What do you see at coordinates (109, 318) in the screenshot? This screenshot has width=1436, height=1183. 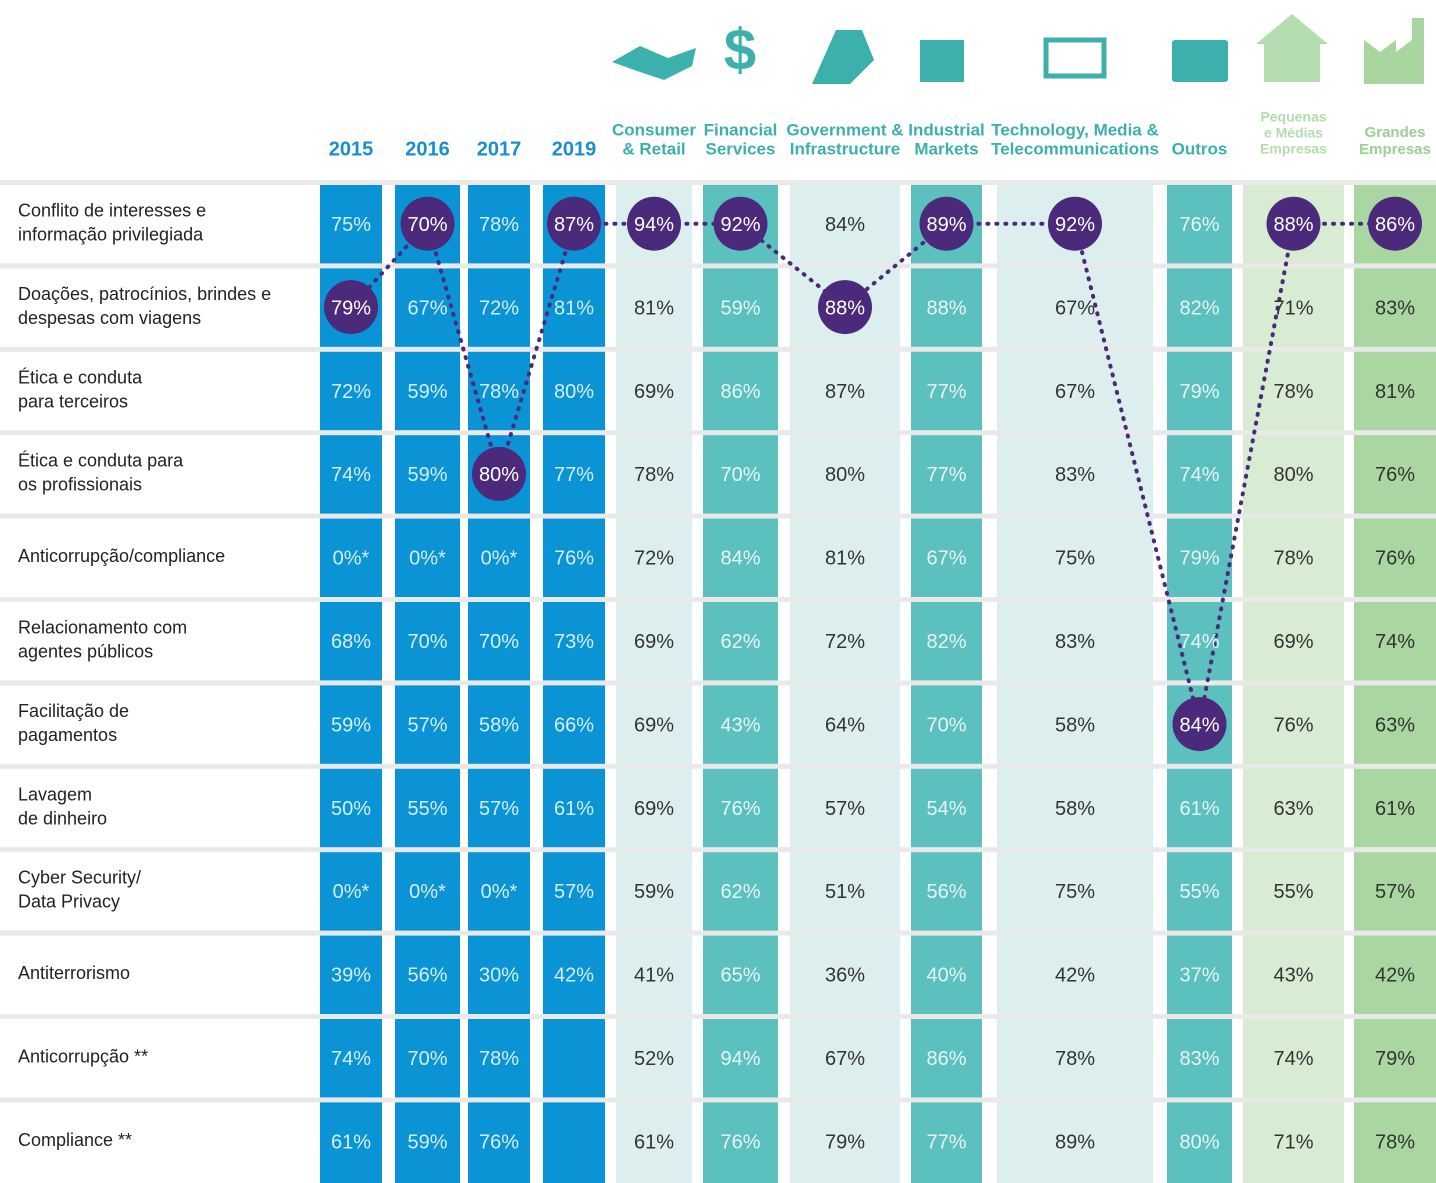 I see `row-label: despesas com viagens` at bounding box center [109, 318].